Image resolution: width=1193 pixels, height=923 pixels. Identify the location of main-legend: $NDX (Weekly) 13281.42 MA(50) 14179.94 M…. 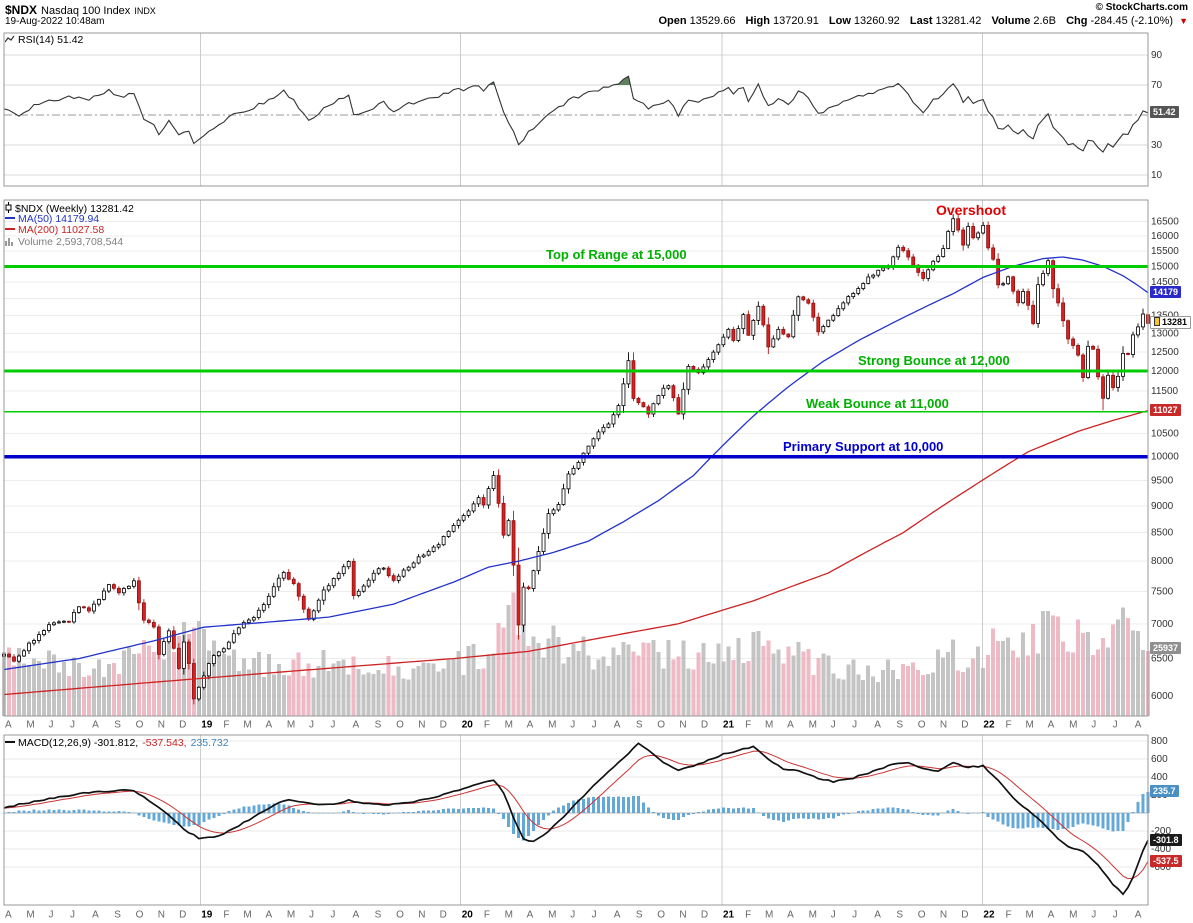
(69, 225).